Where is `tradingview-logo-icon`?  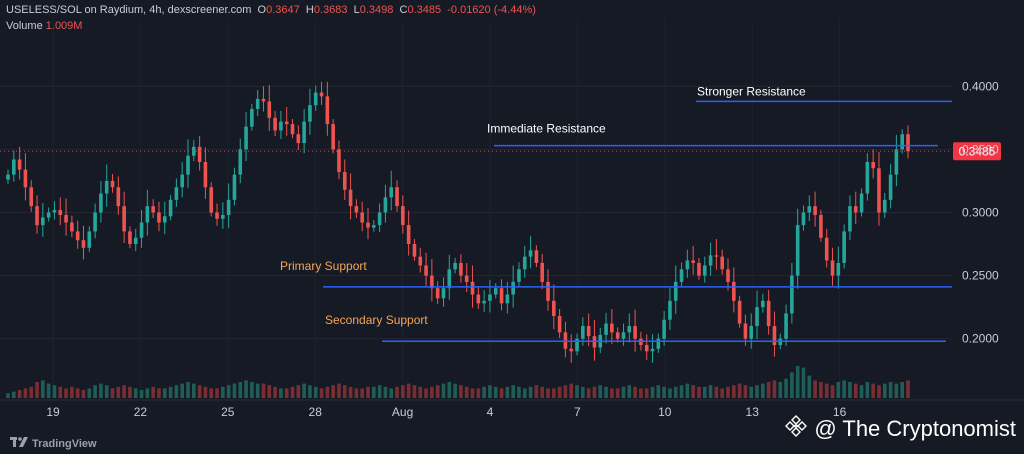
tradingview-logo-icon is located at coordinates (19, 443).